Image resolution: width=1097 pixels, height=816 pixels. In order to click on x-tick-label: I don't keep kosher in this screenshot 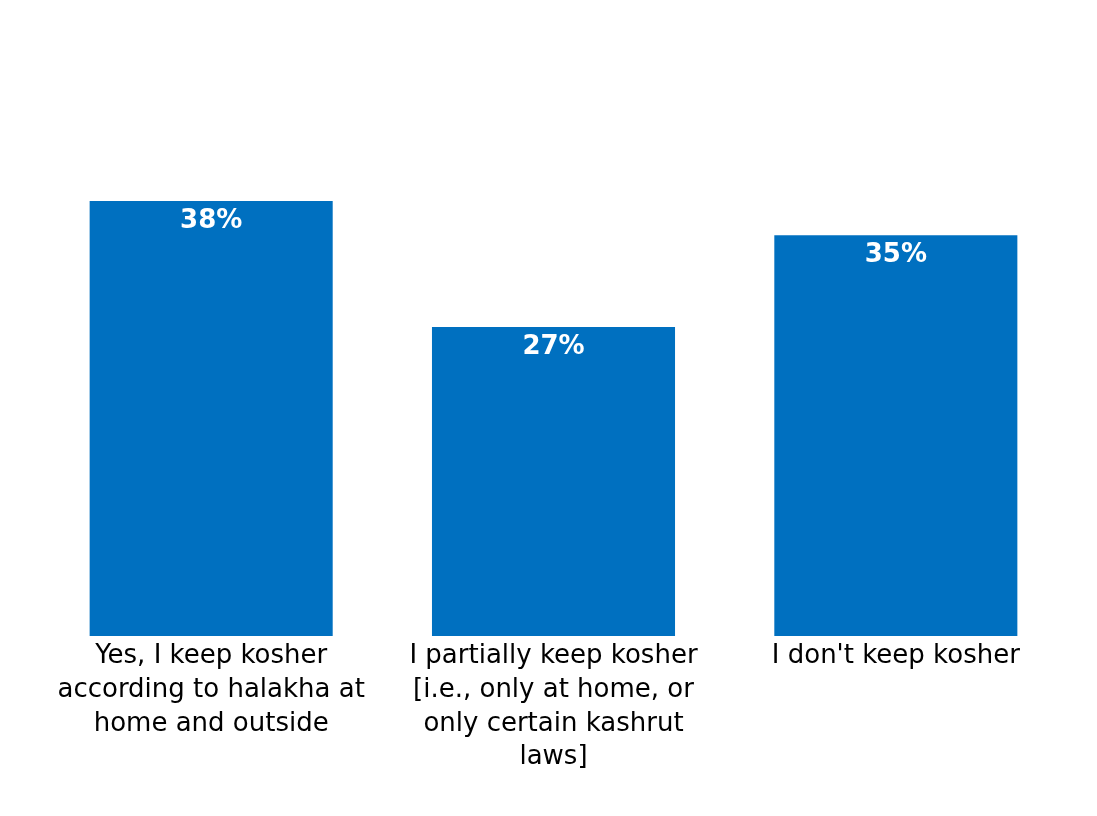, I will do `click(896, 654)`.